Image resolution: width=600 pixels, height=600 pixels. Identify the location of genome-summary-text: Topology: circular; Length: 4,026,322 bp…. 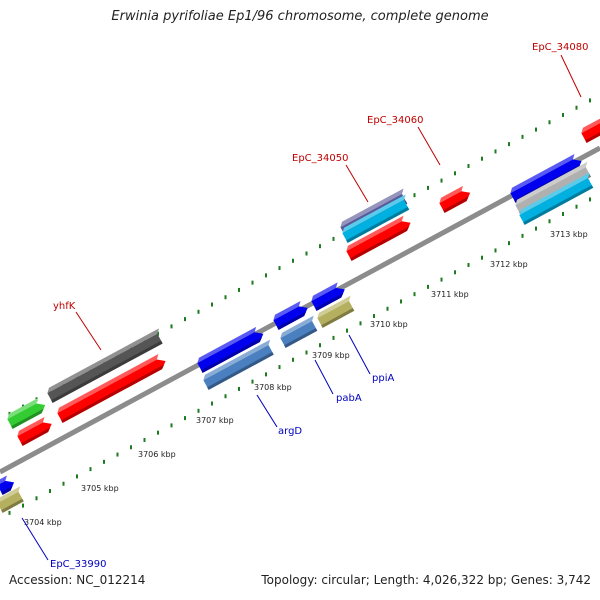
(426, 580).